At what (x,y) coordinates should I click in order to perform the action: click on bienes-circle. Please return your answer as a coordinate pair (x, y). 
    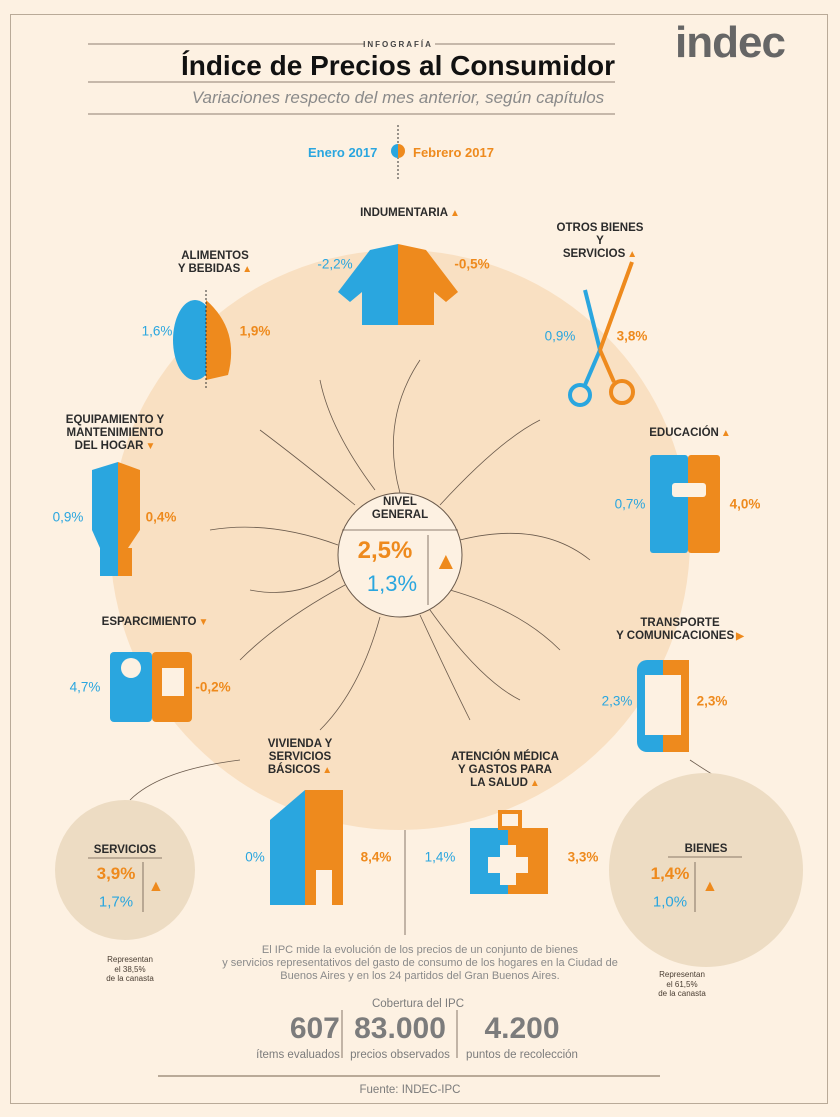
    Looking at the image, I should click on (706, 870).